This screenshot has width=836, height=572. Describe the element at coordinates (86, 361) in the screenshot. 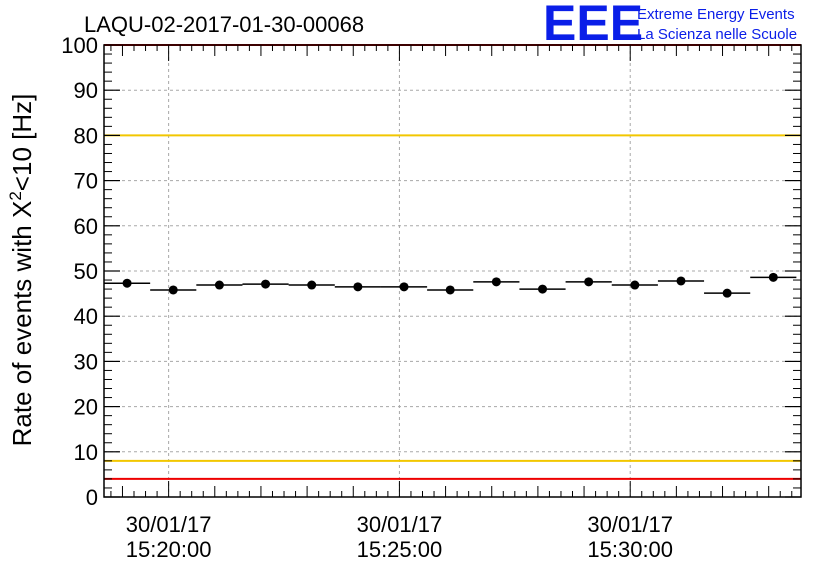

I see `y-tick-label: 30` at that location.